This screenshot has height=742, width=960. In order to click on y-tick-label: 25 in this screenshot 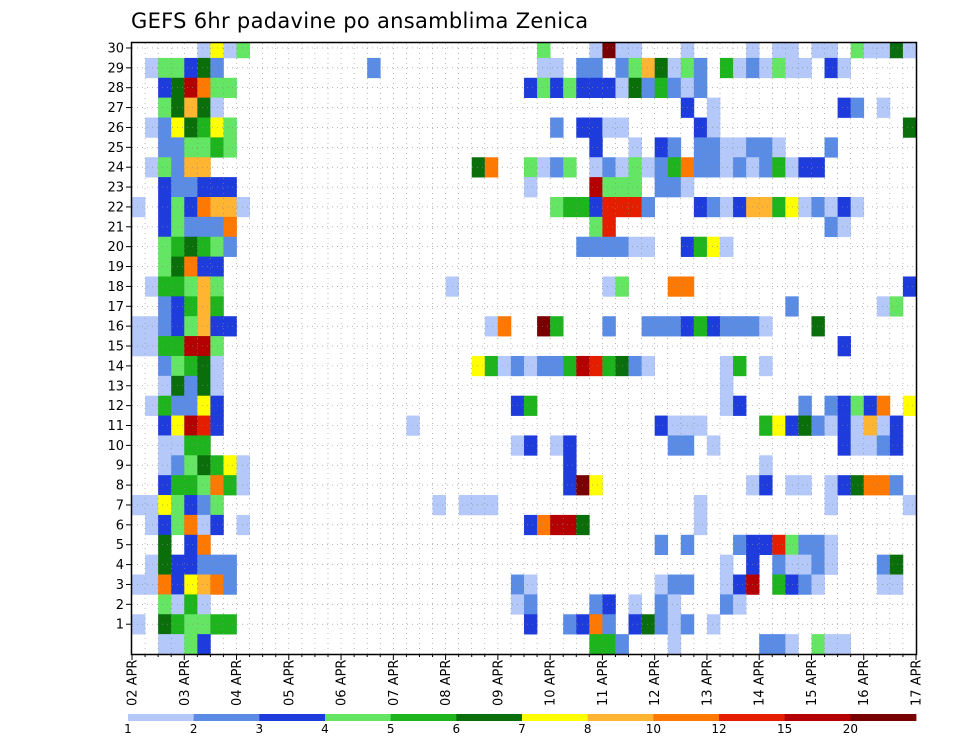, I will do `click(115, 148)`.